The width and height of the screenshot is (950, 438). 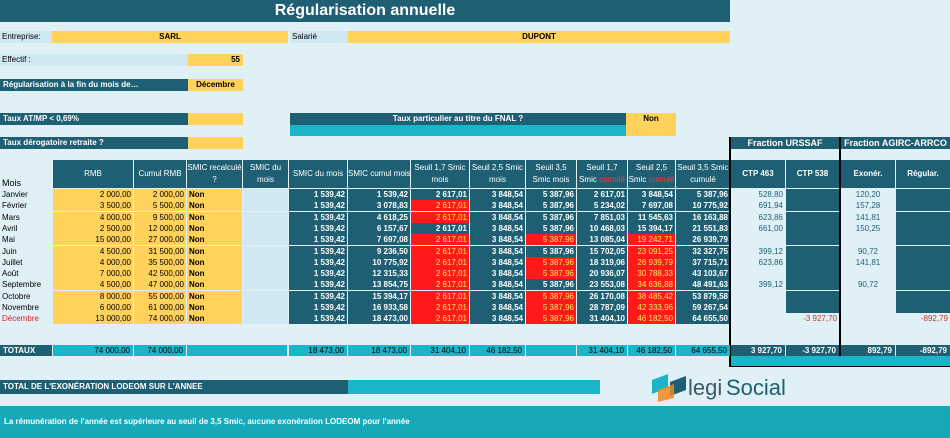 I want to click on cell-mois: Septembre, so click(x=22, y=285).